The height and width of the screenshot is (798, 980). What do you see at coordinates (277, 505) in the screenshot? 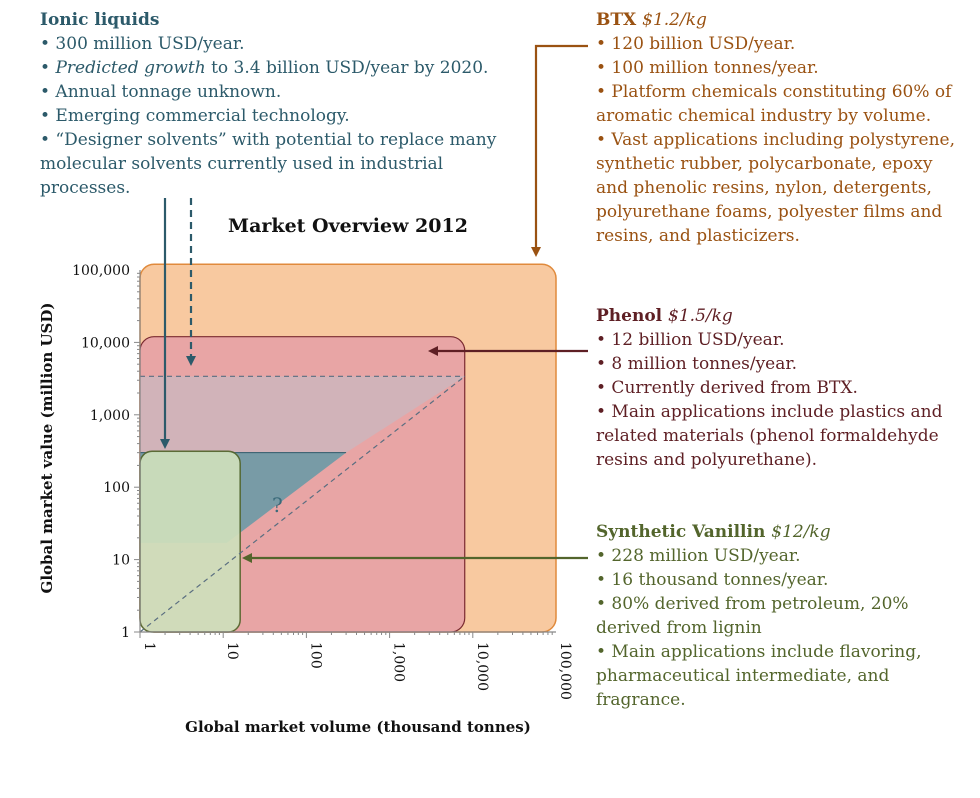
I see `unknown-volume-mark: ?` at bounding box center [277, 505].